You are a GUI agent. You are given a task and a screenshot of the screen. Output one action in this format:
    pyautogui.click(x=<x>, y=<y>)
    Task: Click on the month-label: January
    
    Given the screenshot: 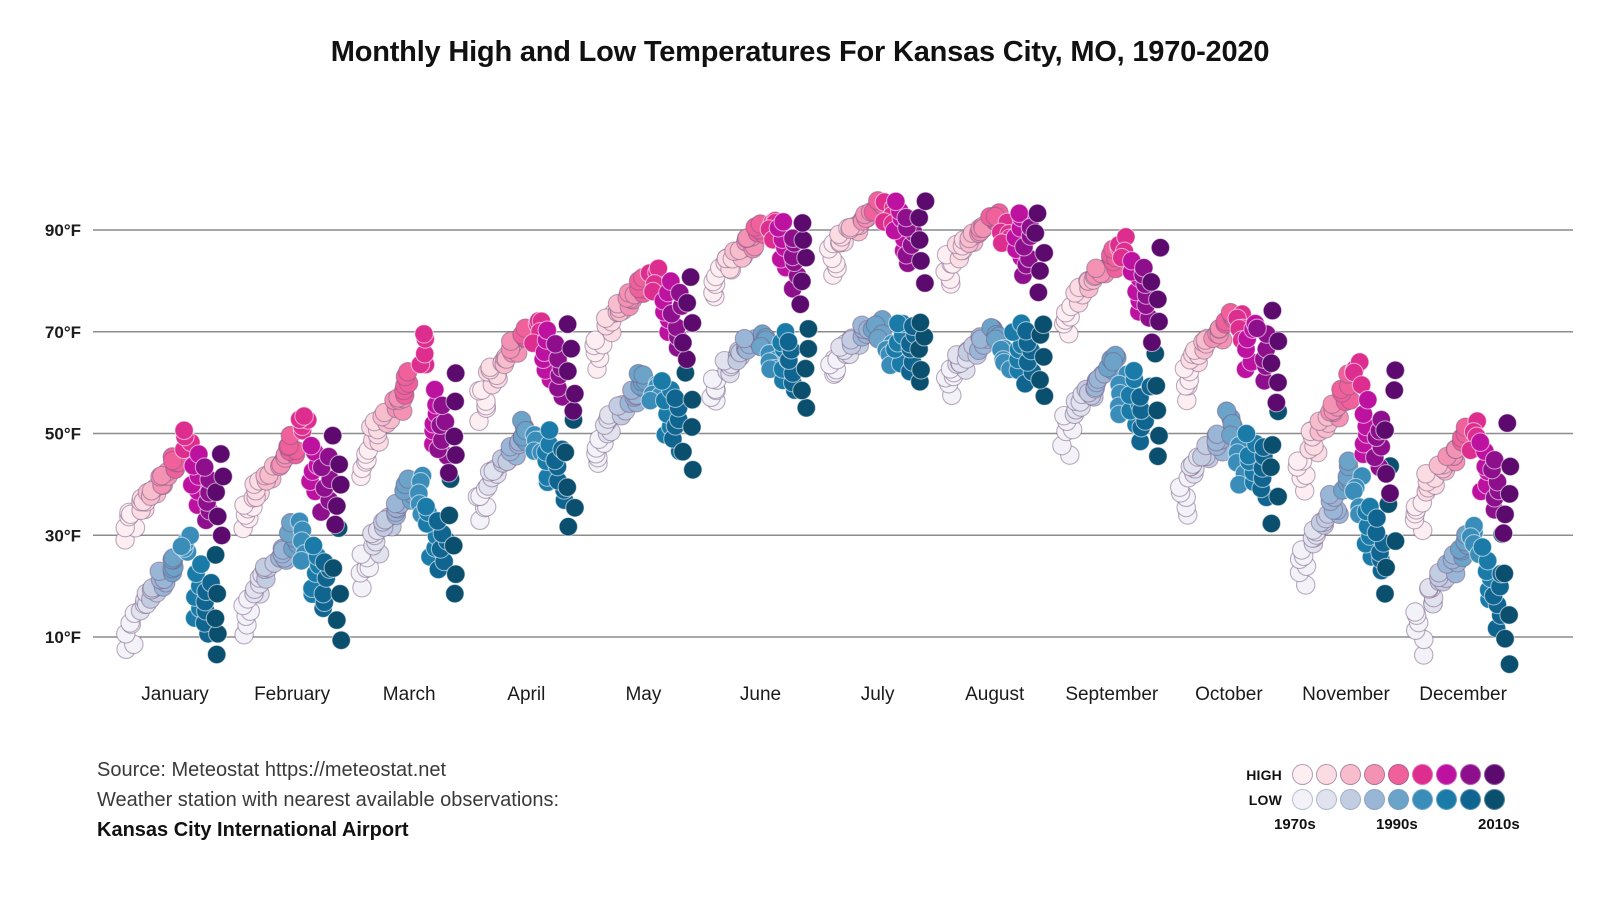 What is the action you would take?
    pyautogui.click(x=175, y=694)
    